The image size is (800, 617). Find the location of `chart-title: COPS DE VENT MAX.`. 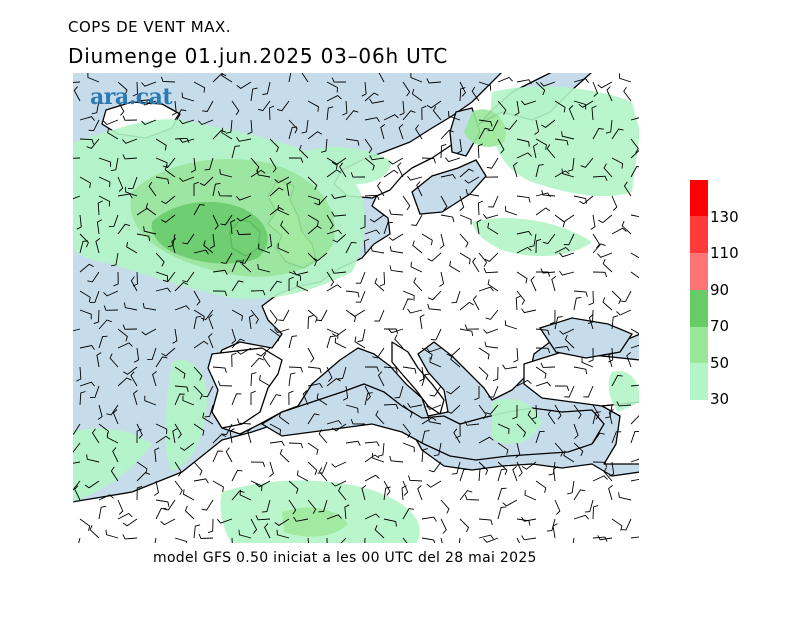

chart-title: COPS DE VENT MAX. is located at coordinates (150, 27).